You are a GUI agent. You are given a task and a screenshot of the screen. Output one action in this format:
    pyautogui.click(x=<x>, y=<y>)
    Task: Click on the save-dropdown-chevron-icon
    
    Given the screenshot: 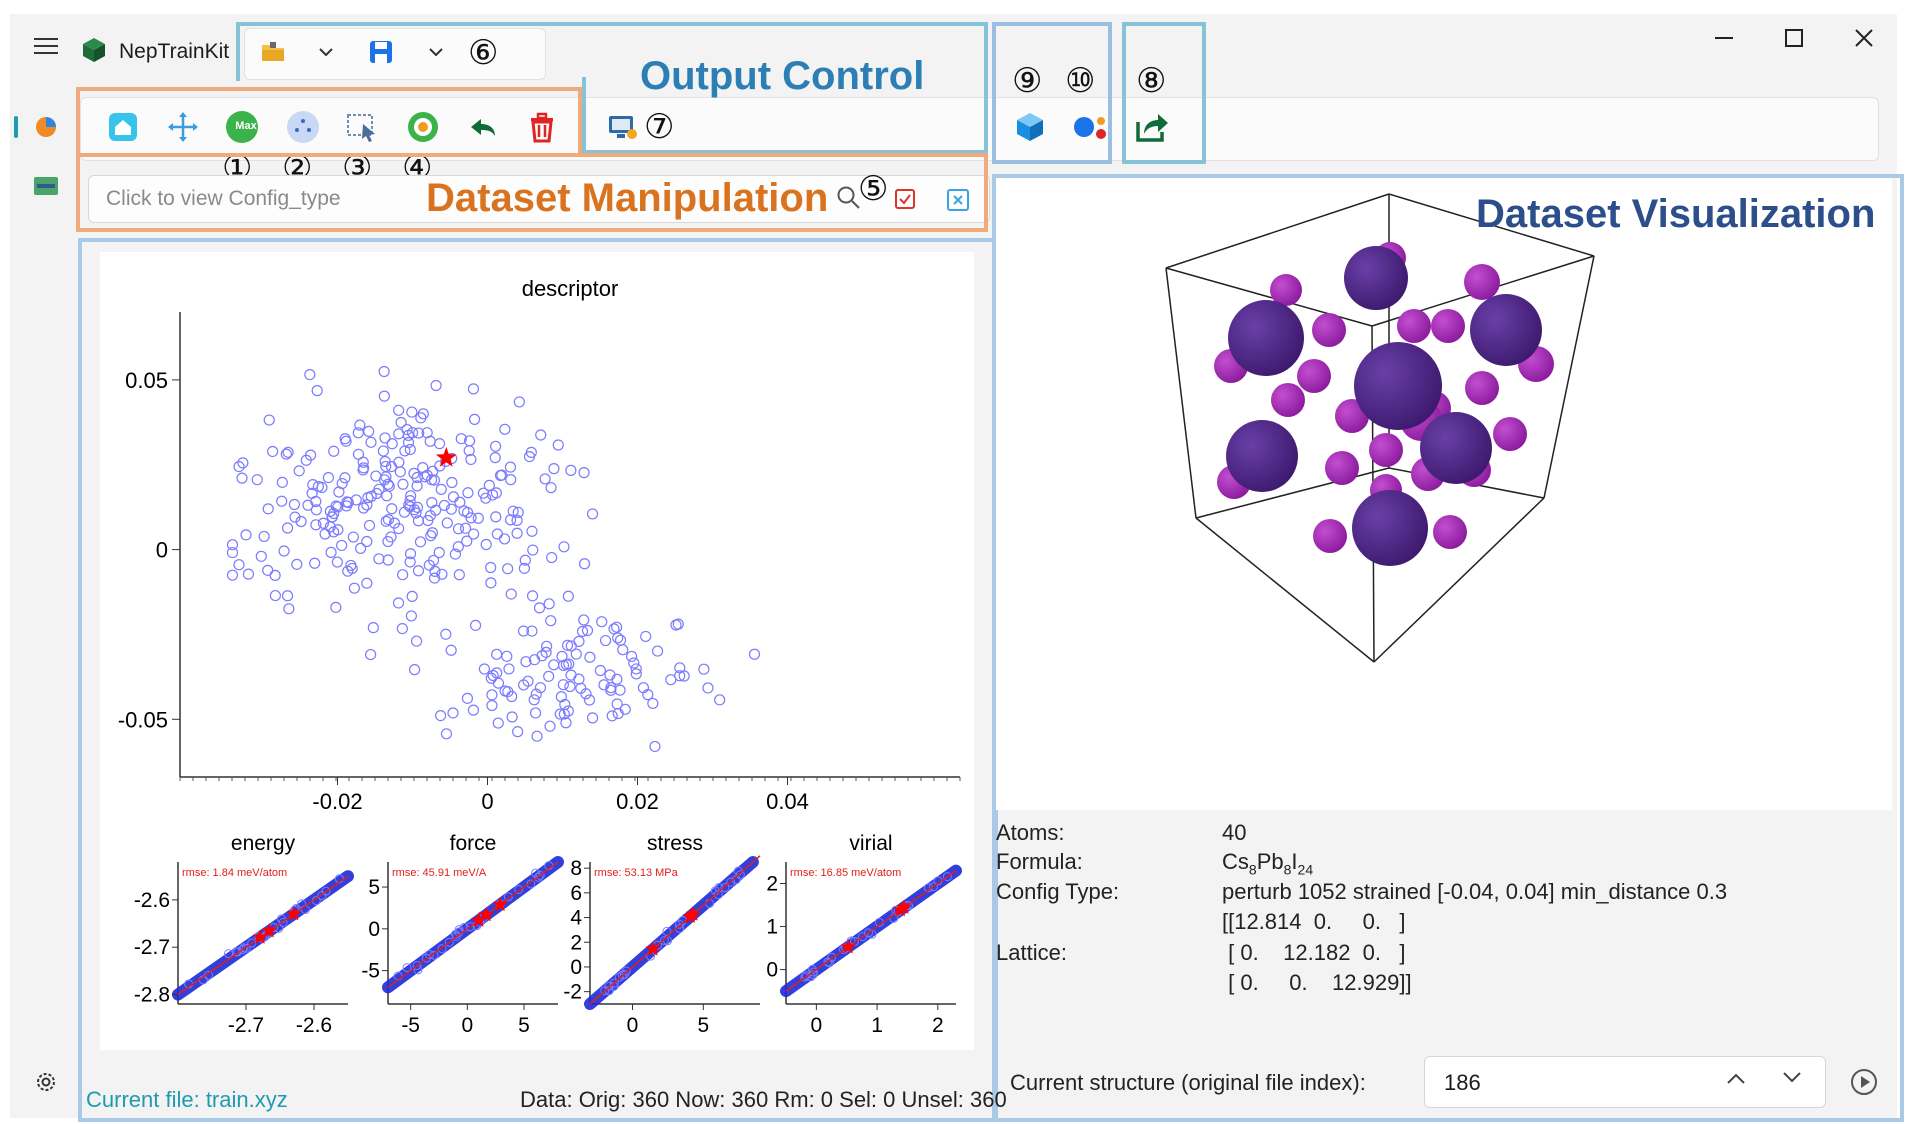 What is the action you would take?
    pyautogui.click(x=436, y=52)
    